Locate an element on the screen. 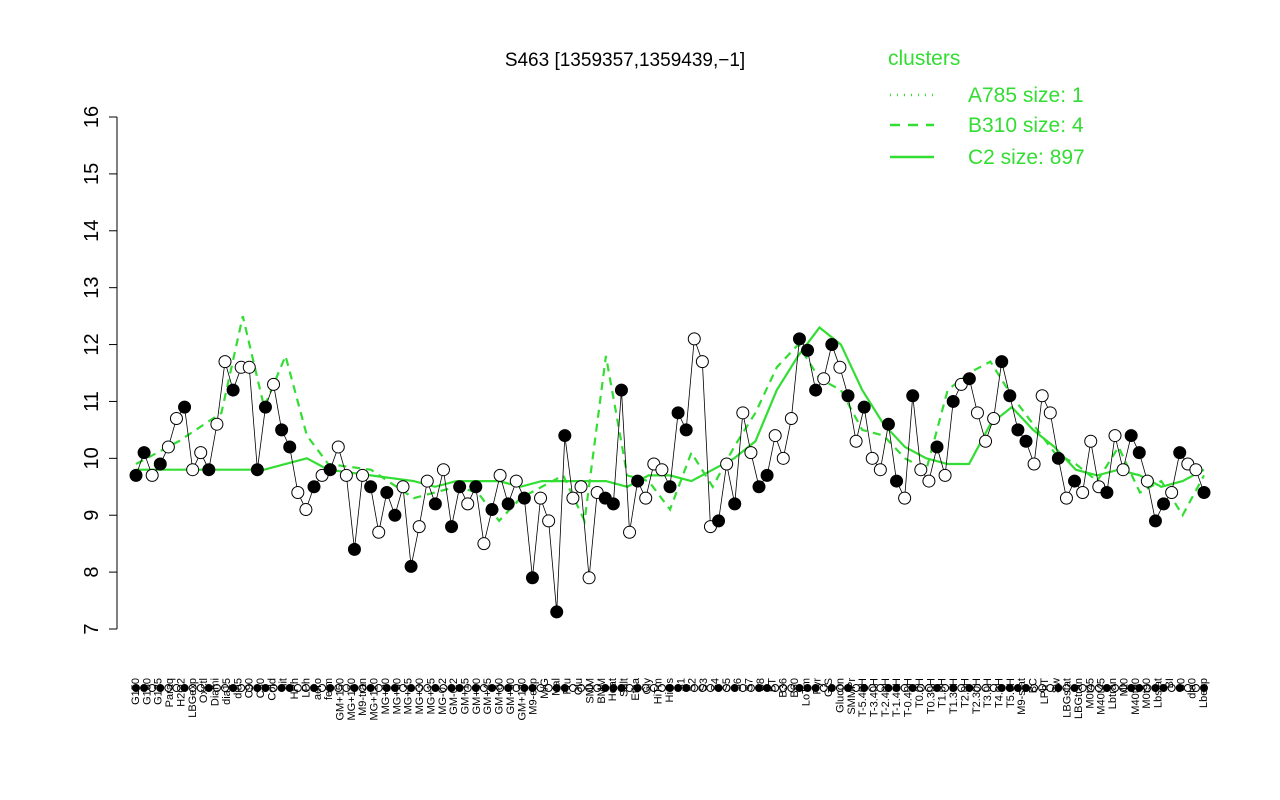  x-tick-label: S1 is located at coordinates (681, 684).